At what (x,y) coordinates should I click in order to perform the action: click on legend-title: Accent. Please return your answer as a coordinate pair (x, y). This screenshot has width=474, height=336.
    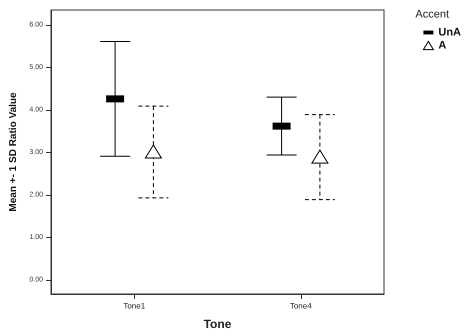
    Looking at the image, I should click on (432, 14).